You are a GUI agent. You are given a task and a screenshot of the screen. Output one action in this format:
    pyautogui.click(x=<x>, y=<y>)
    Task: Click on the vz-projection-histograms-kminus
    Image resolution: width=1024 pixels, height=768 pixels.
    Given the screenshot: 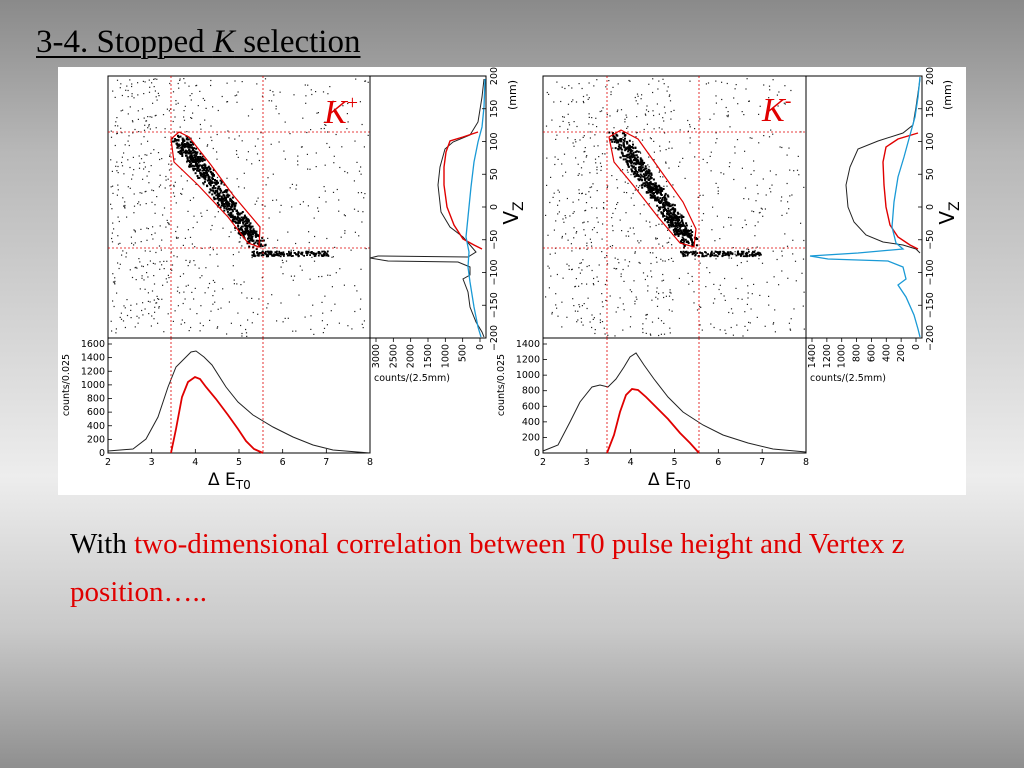 What is the action you would take?
    pyautogui.click(x=865, y=207)
    